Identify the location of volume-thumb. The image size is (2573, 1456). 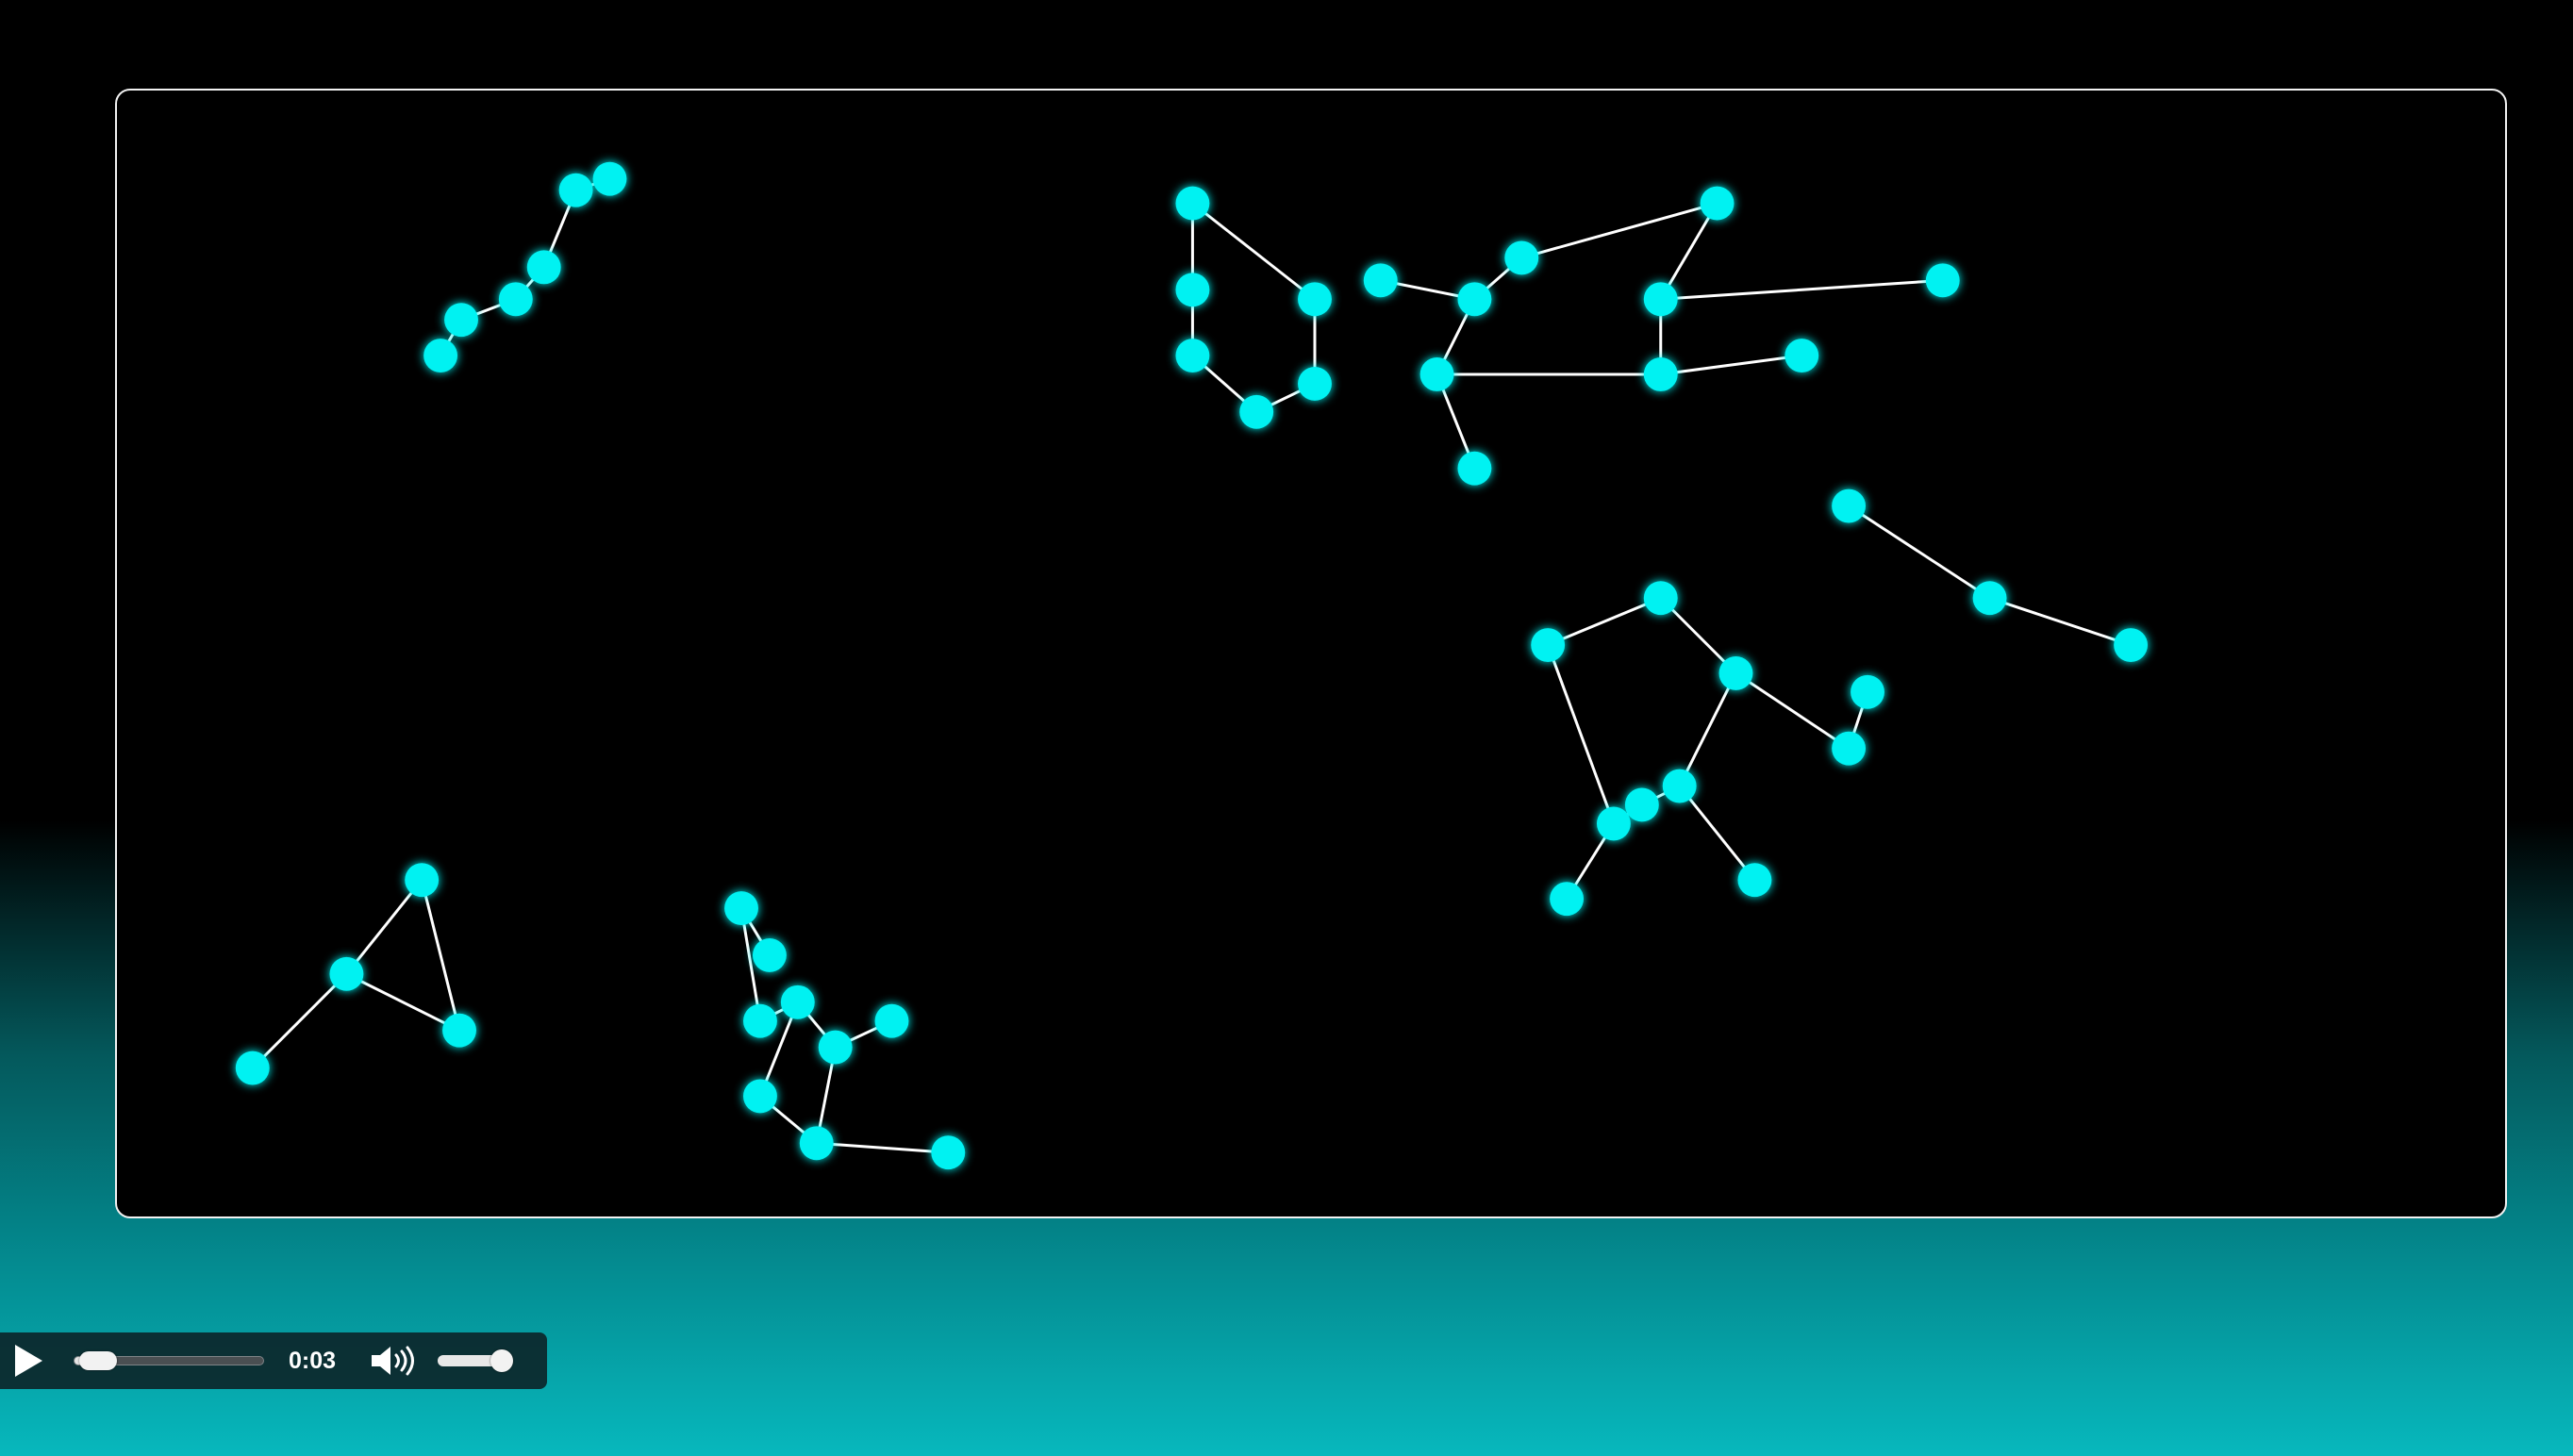
(502, 1361).